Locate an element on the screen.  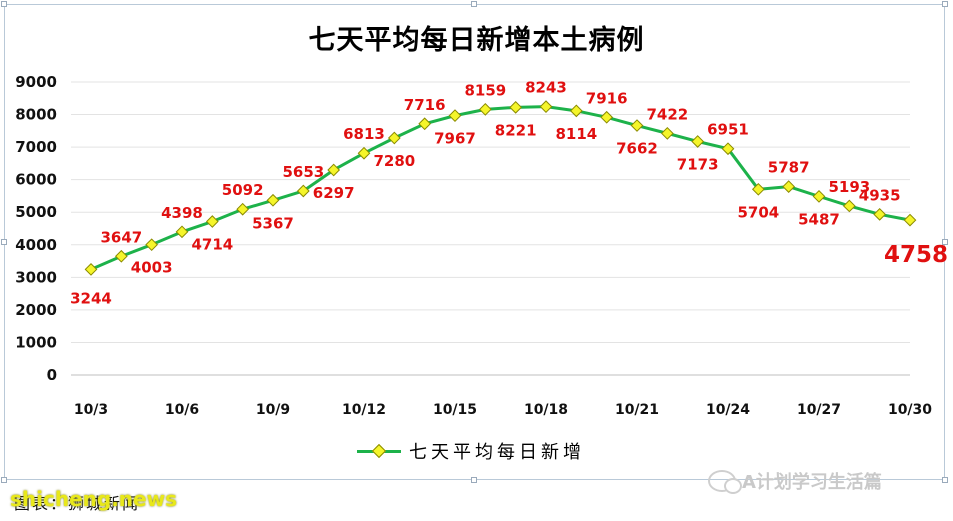
source-caption: 图表：狮城新闻 is located at coordinates (77, 503).